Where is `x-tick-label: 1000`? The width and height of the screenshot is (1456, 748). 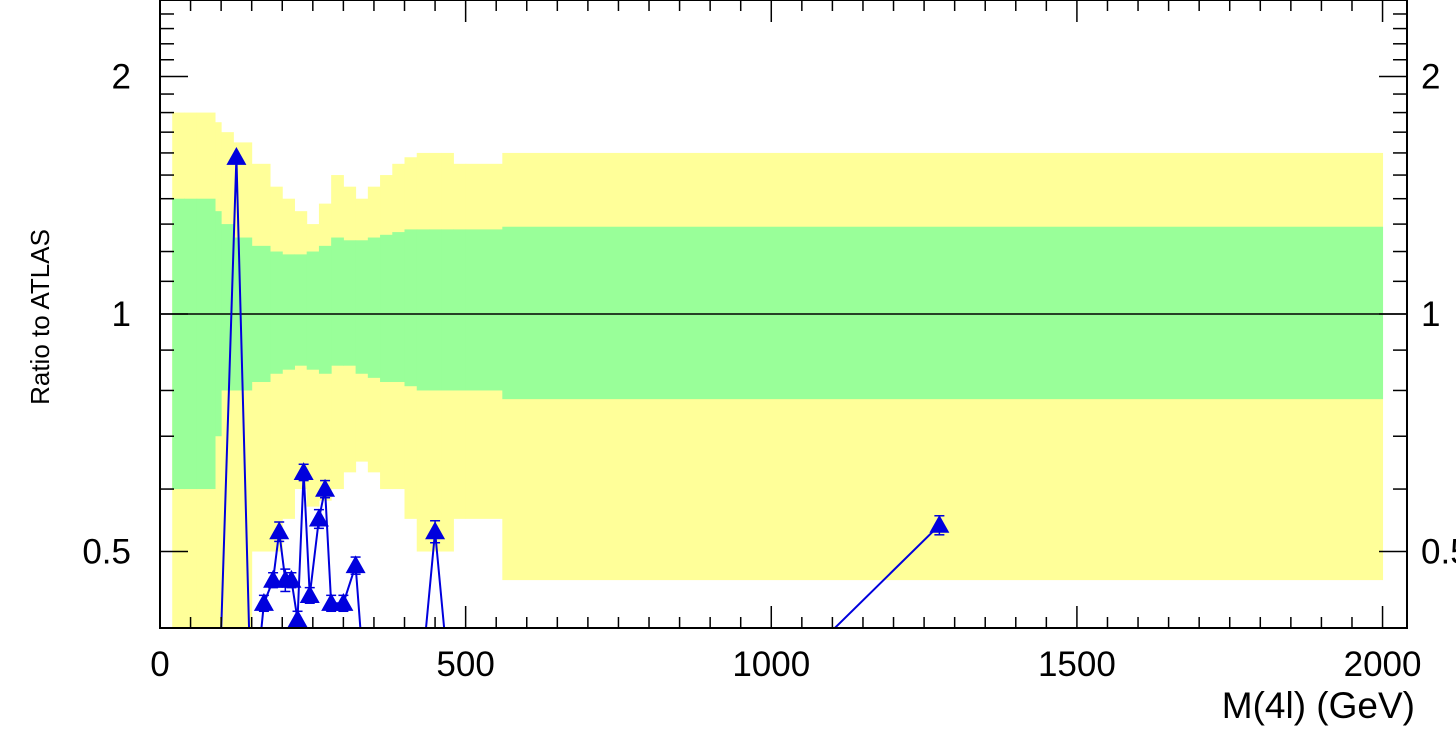 x-tick-label: 1000 is located at coordinates (771, 664).